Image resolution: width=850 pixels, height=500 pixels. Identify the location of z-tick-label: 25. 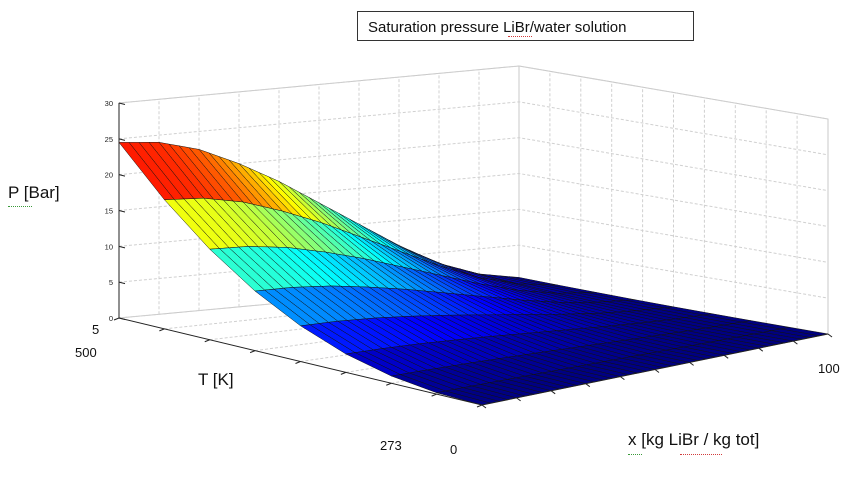
(109, 139).